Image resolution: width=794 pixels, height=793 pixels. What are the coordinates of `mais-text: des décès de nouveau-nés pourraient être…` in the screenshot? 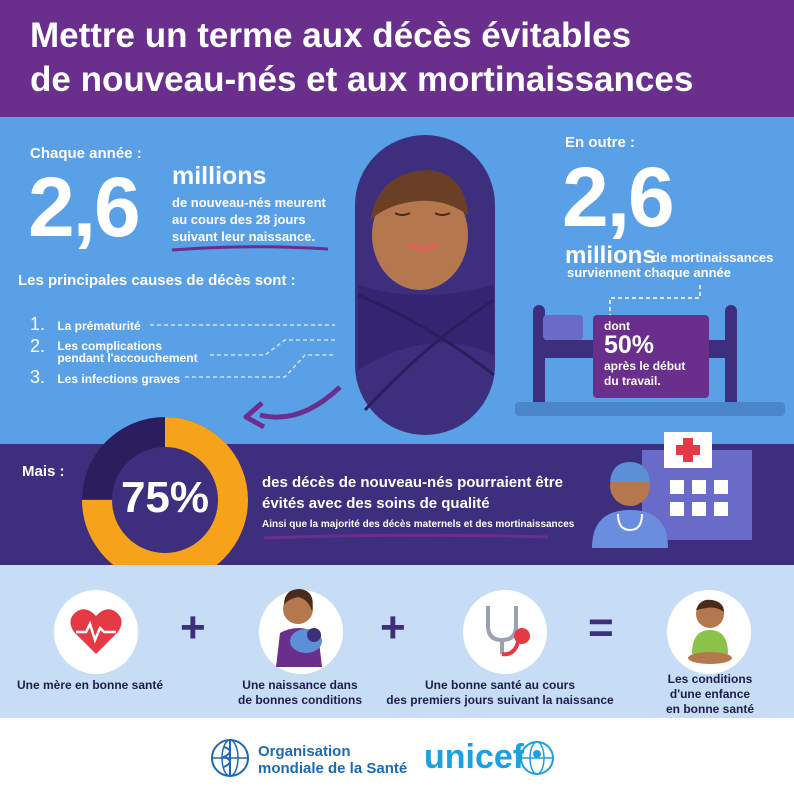 It's located at (412, 493).